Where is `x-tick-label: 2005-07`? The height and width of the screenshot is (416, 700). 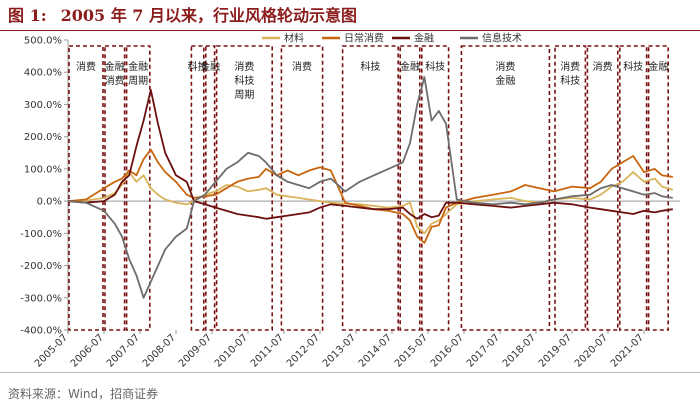
x-tick-label: 2005-07 is located at coordinates (51, 350).